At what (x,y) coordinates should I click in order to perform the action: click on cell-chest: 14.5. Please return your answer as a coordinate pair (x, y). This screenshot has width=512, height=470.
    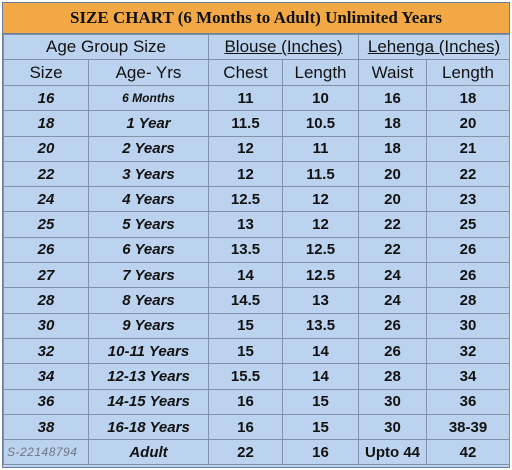
    Looking at the image, I should click on (246, 300).